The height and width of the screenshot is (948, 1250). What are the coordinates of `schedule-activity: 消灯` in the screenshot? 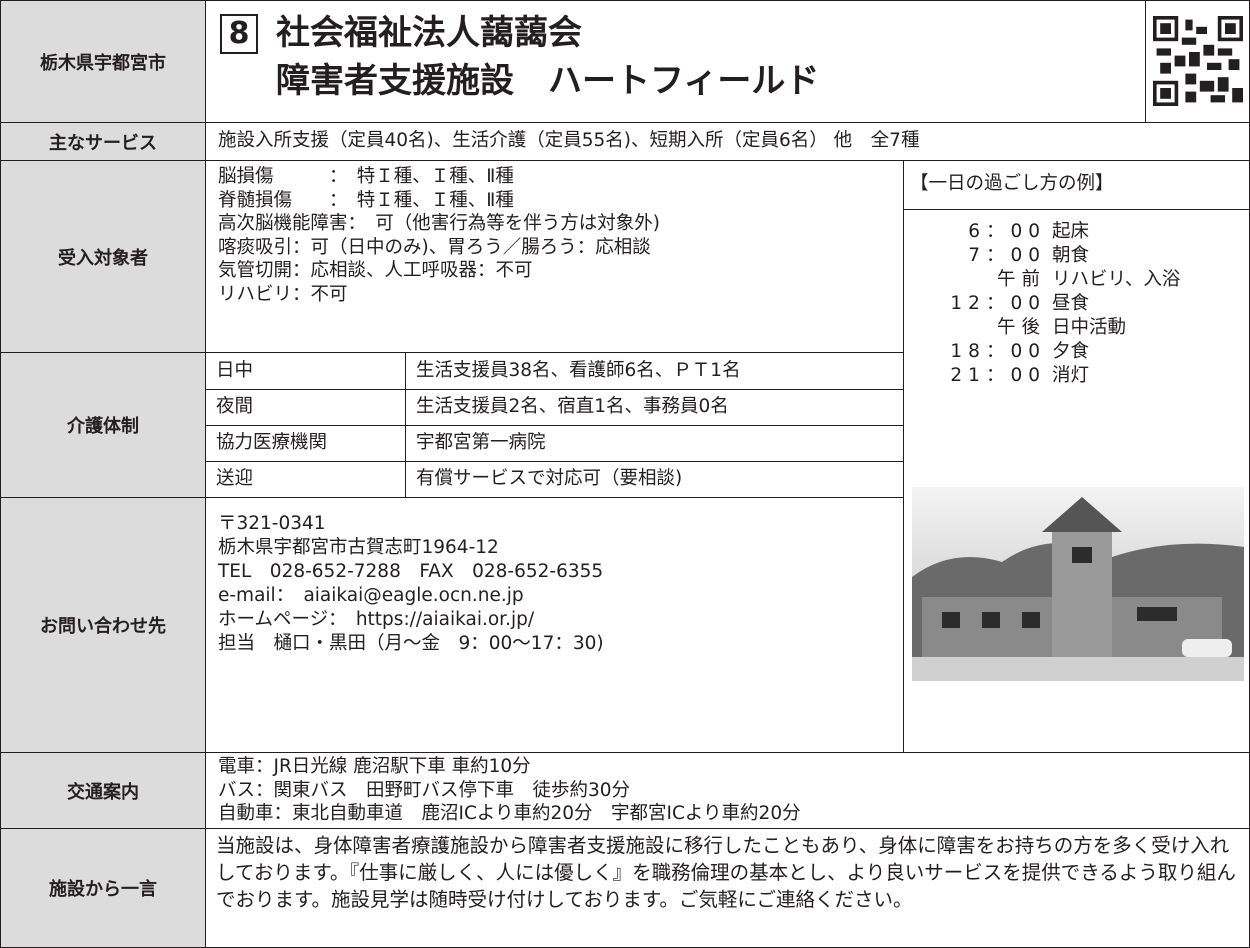 It's located at (1071, 375).